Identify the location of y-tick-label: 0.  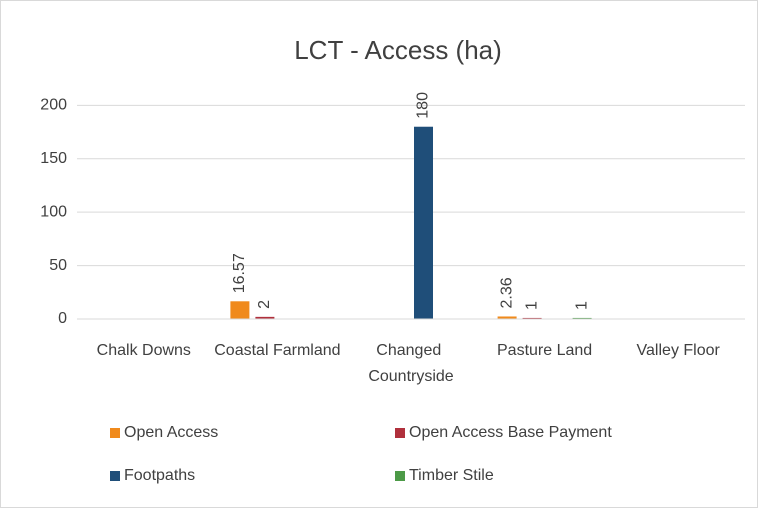
(62, 318).